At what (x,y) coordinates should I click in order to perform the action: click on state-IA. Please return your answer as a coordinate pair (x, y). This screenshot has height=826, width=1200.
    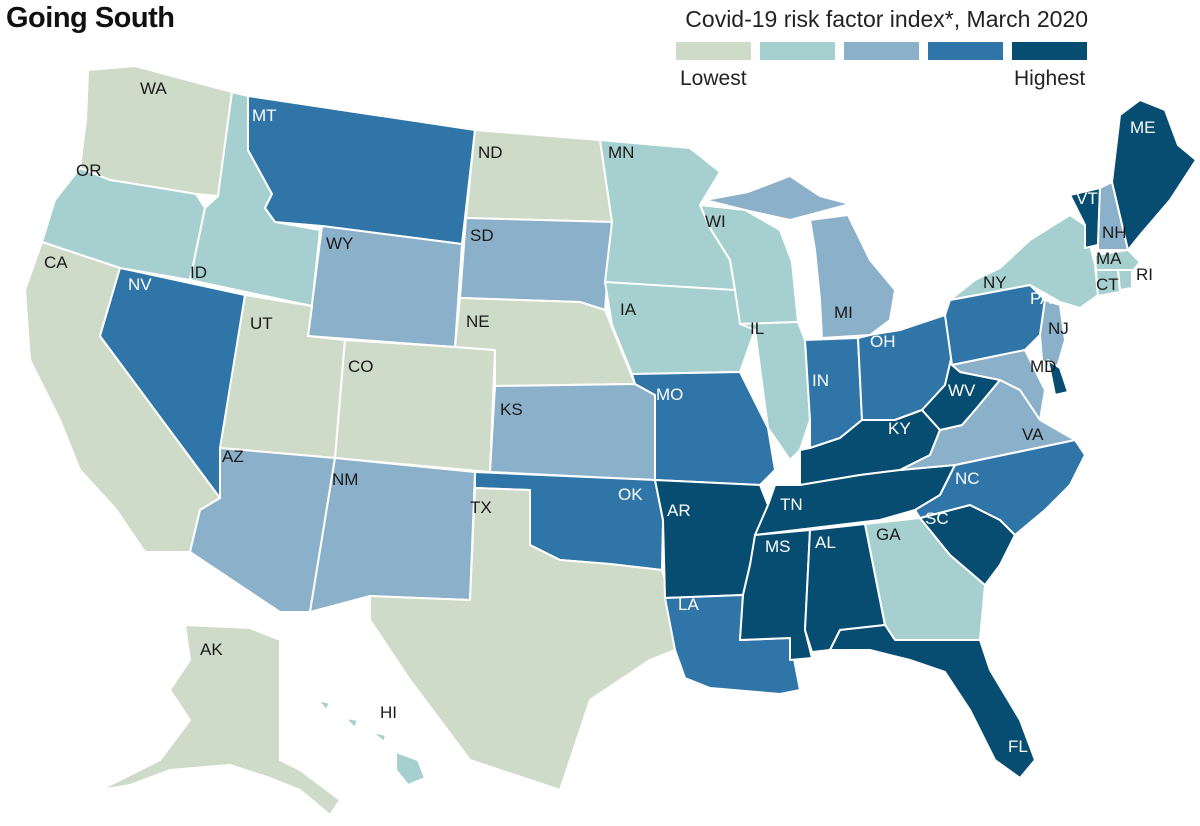
    Looking at the image, I should click on (680, 328).